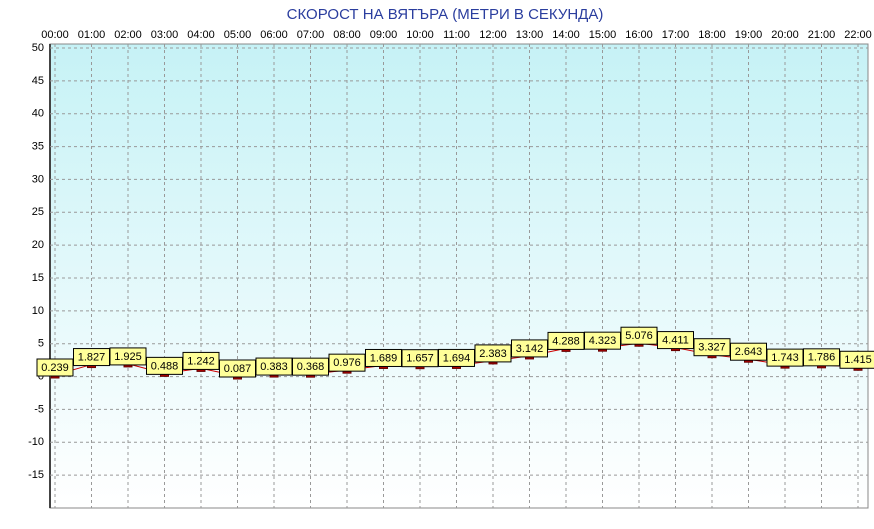  What do you see at coordinates (311, 367) in the screenshot?
I see `value-label: 0.368` at bounding box center [311, 367].